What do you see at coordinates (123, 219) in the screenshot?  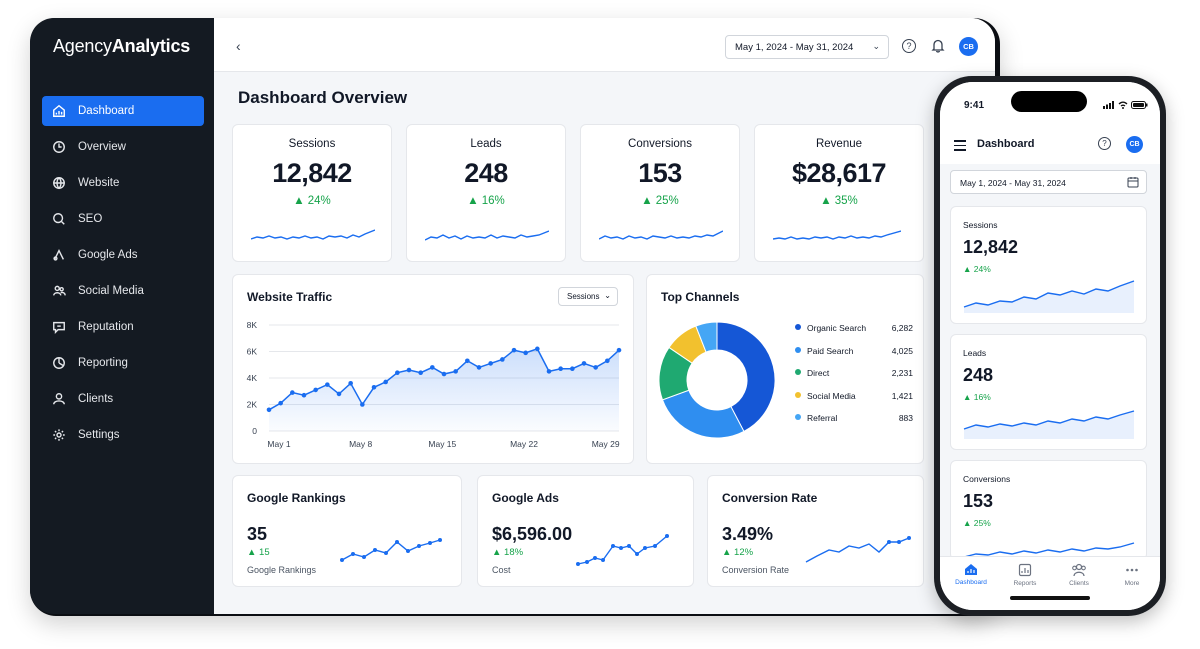 I see `sidebar-item-seo: SEO` at bounding box center [123, 219].